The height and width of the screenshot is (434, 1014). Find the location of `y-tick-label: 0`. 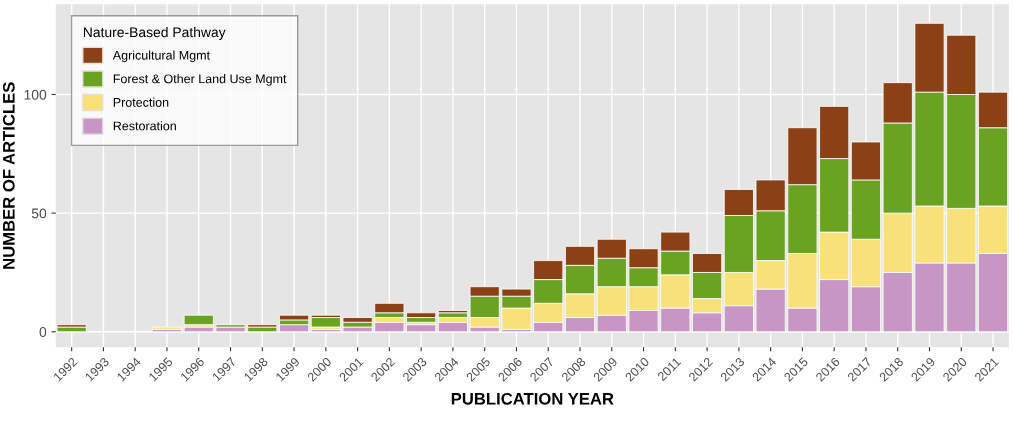

y-tick-label: 0 is located at coordinates (43, 332).